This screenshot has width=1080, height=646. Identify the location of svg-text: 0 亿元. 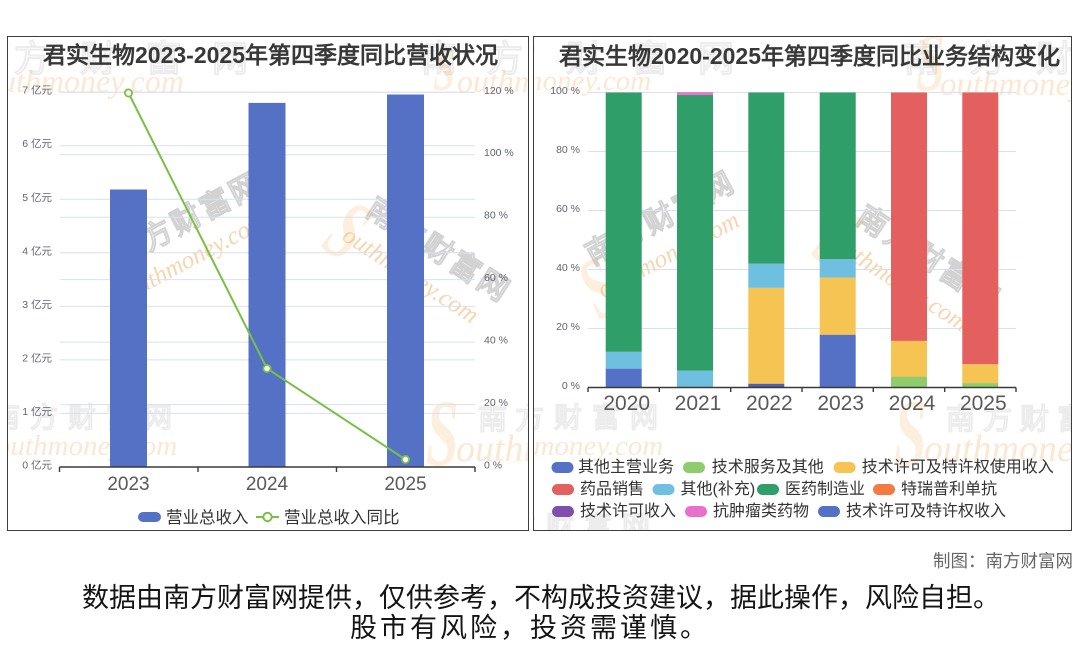
(37, 464).